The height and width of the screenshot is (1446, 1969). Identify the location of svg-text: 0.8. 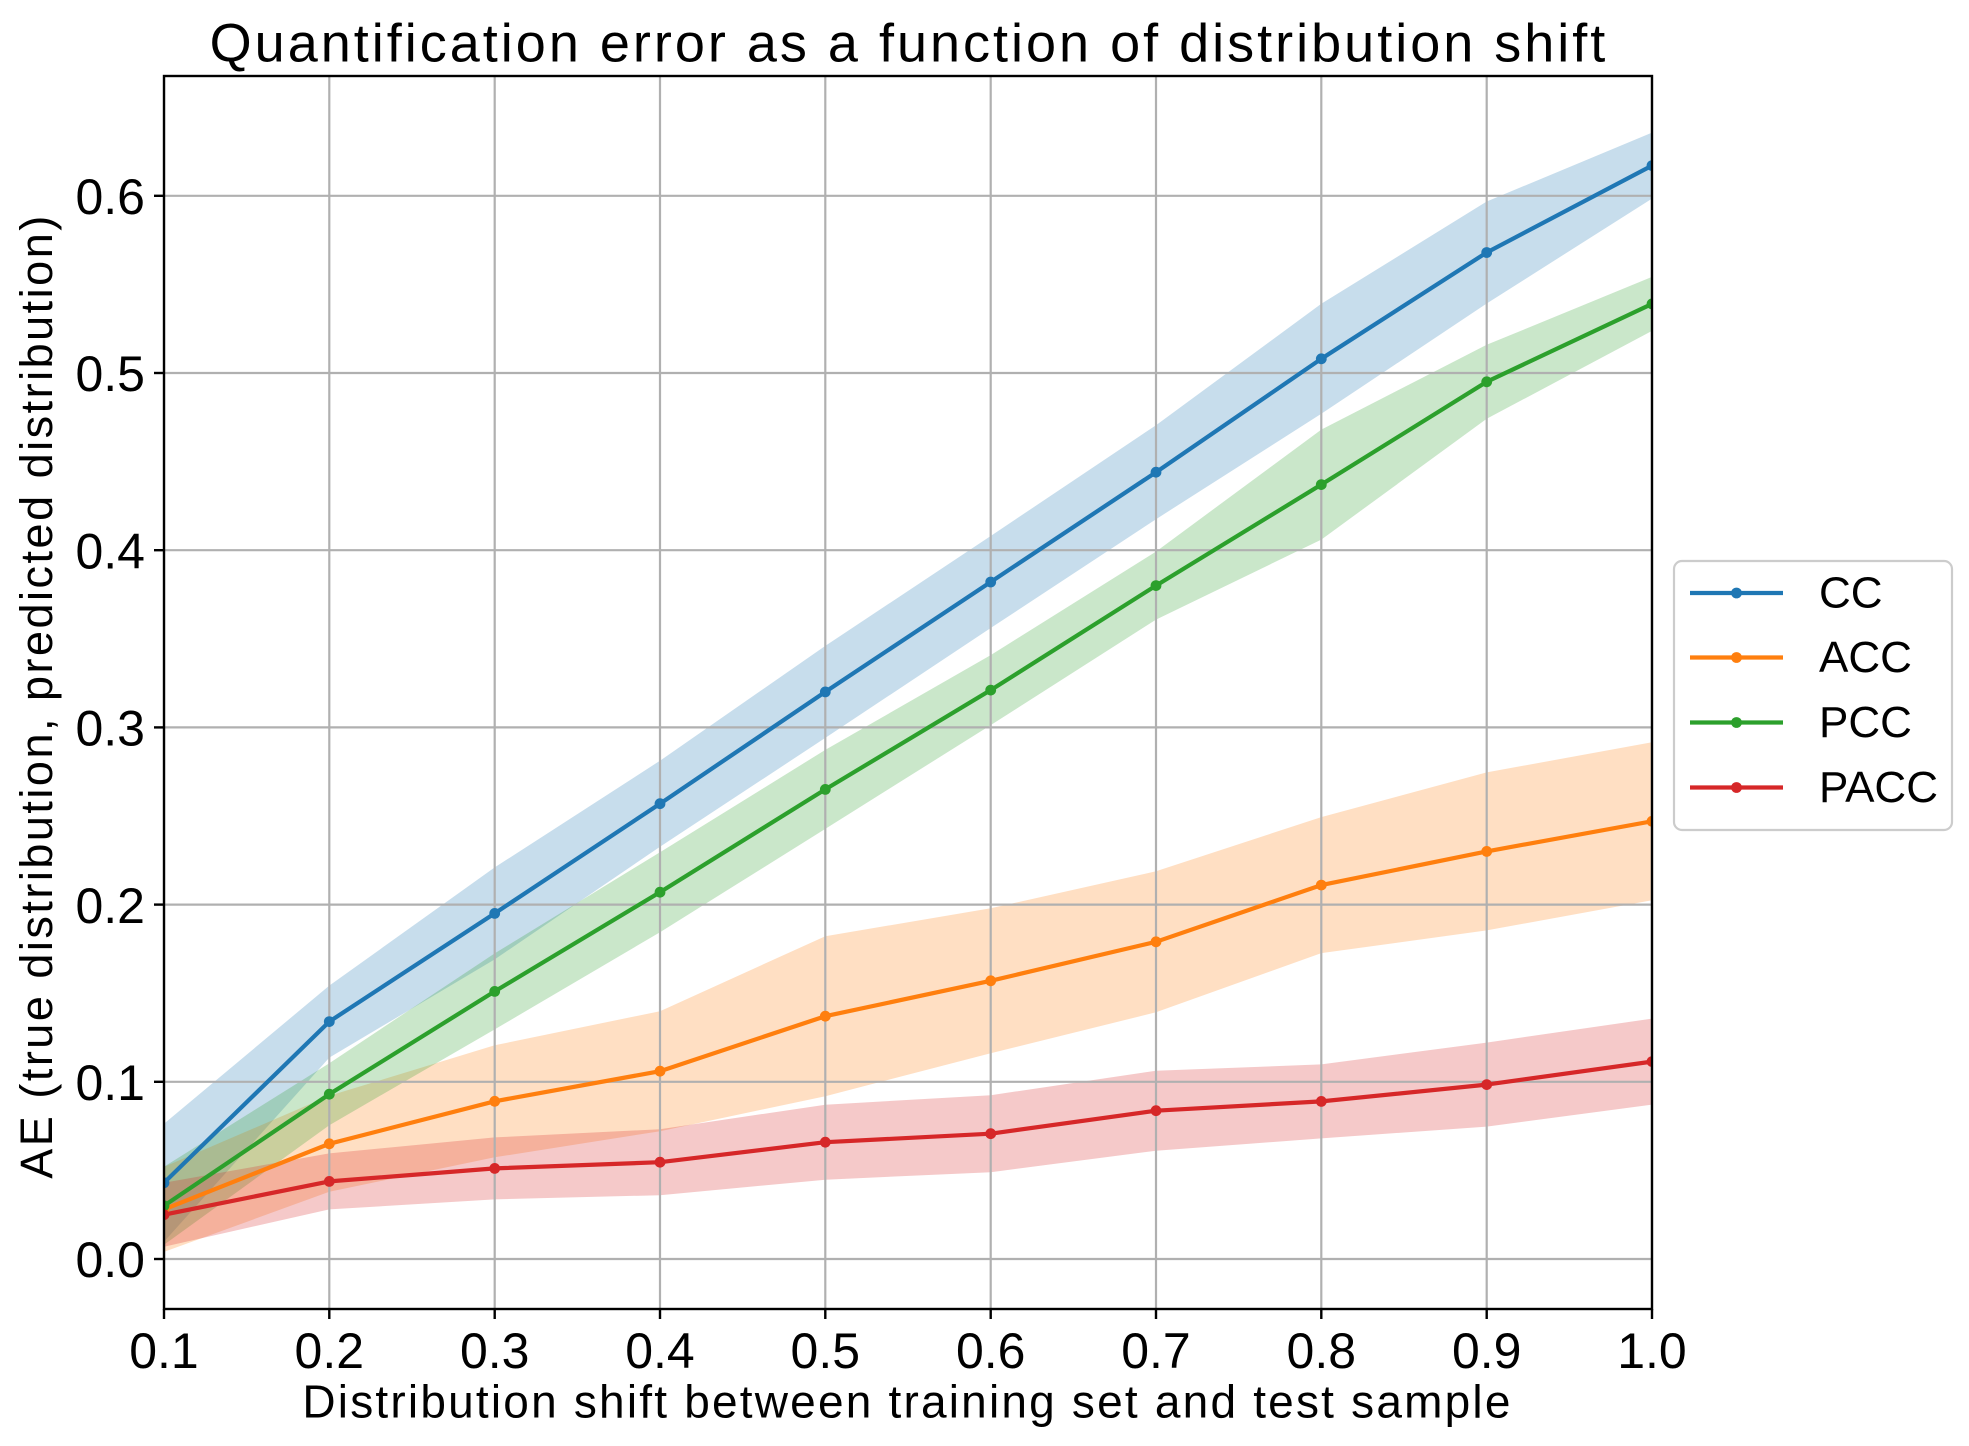
(1322, 1351).